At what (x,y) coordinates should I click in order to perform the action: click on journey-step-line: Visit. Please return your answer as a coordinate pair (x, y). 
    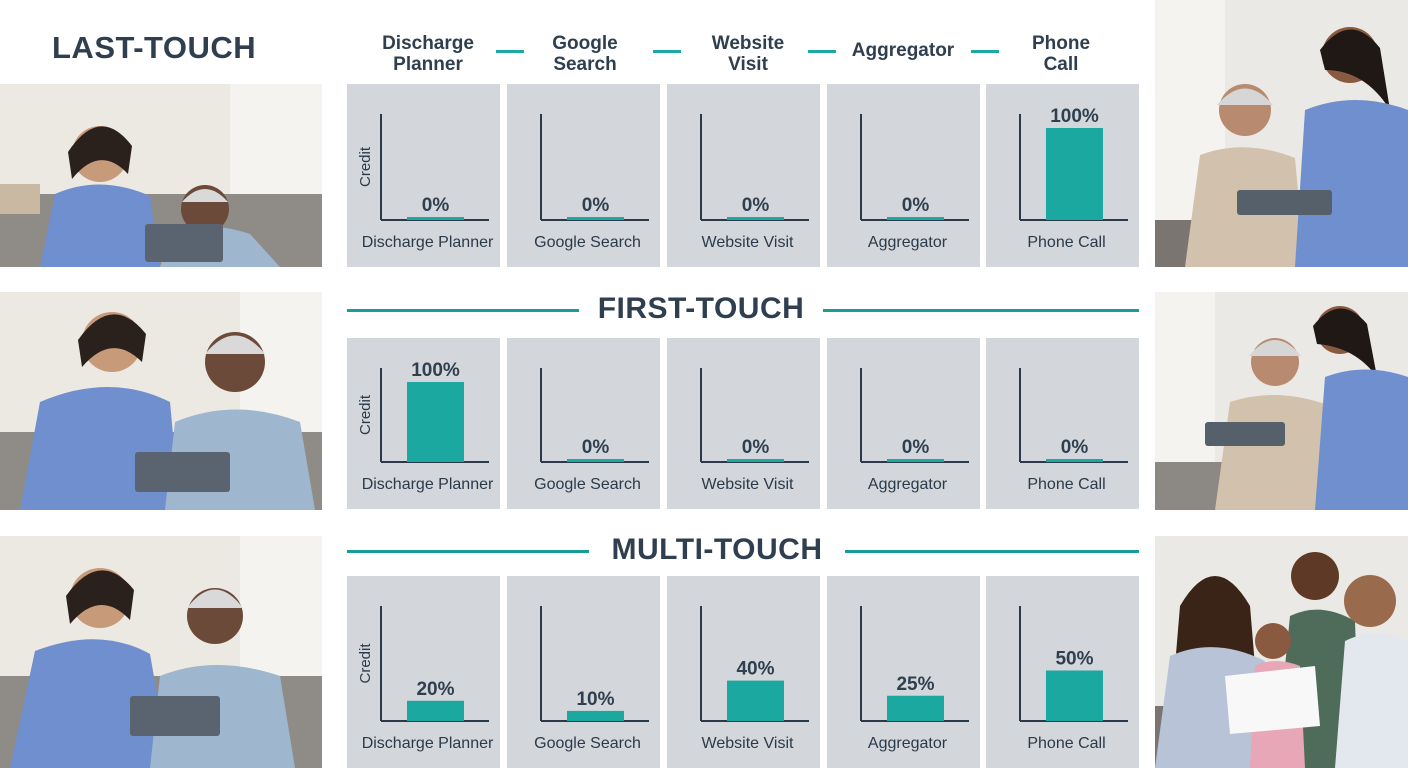
    Looking at the image, I should click on (748, 64).